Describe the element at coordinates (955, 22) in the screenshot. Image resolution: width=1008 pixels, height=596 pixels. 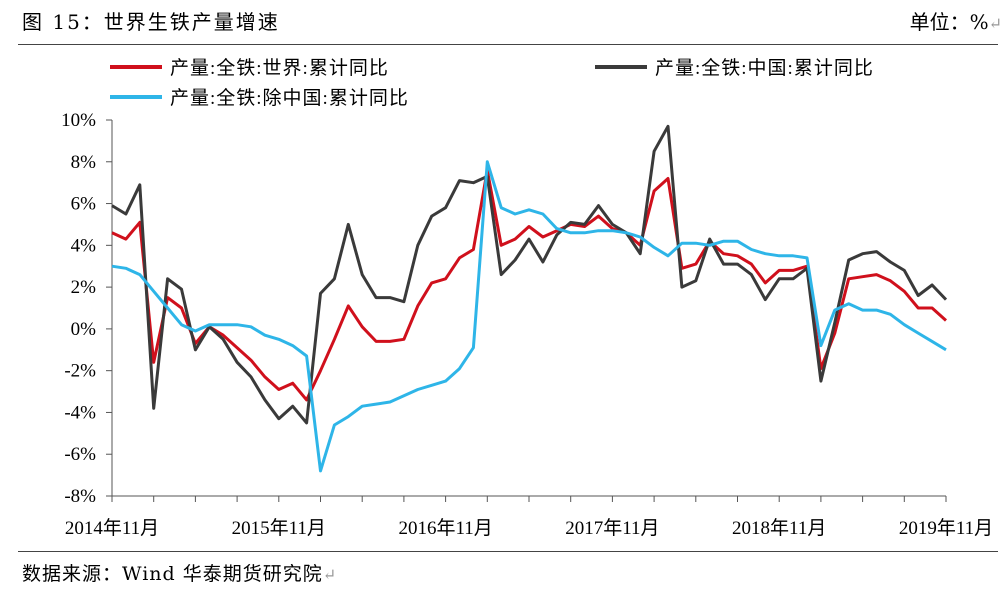
I see `unit-label: 单位：%↵` at that location.